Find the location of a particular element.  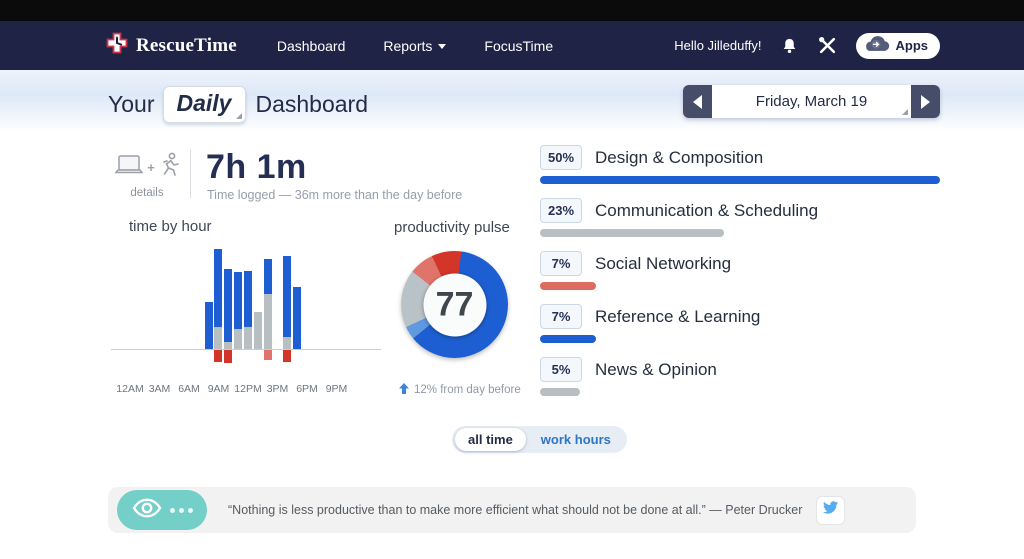

category-percent-badge: 50% is located at coordinates (561, 157).